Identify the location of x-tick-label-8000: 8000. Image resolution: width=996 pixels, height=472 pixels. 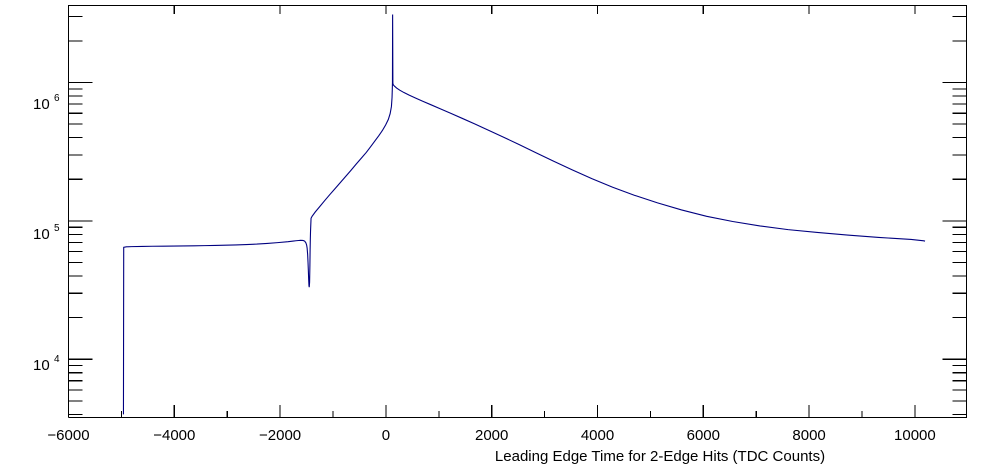
(808, 435).